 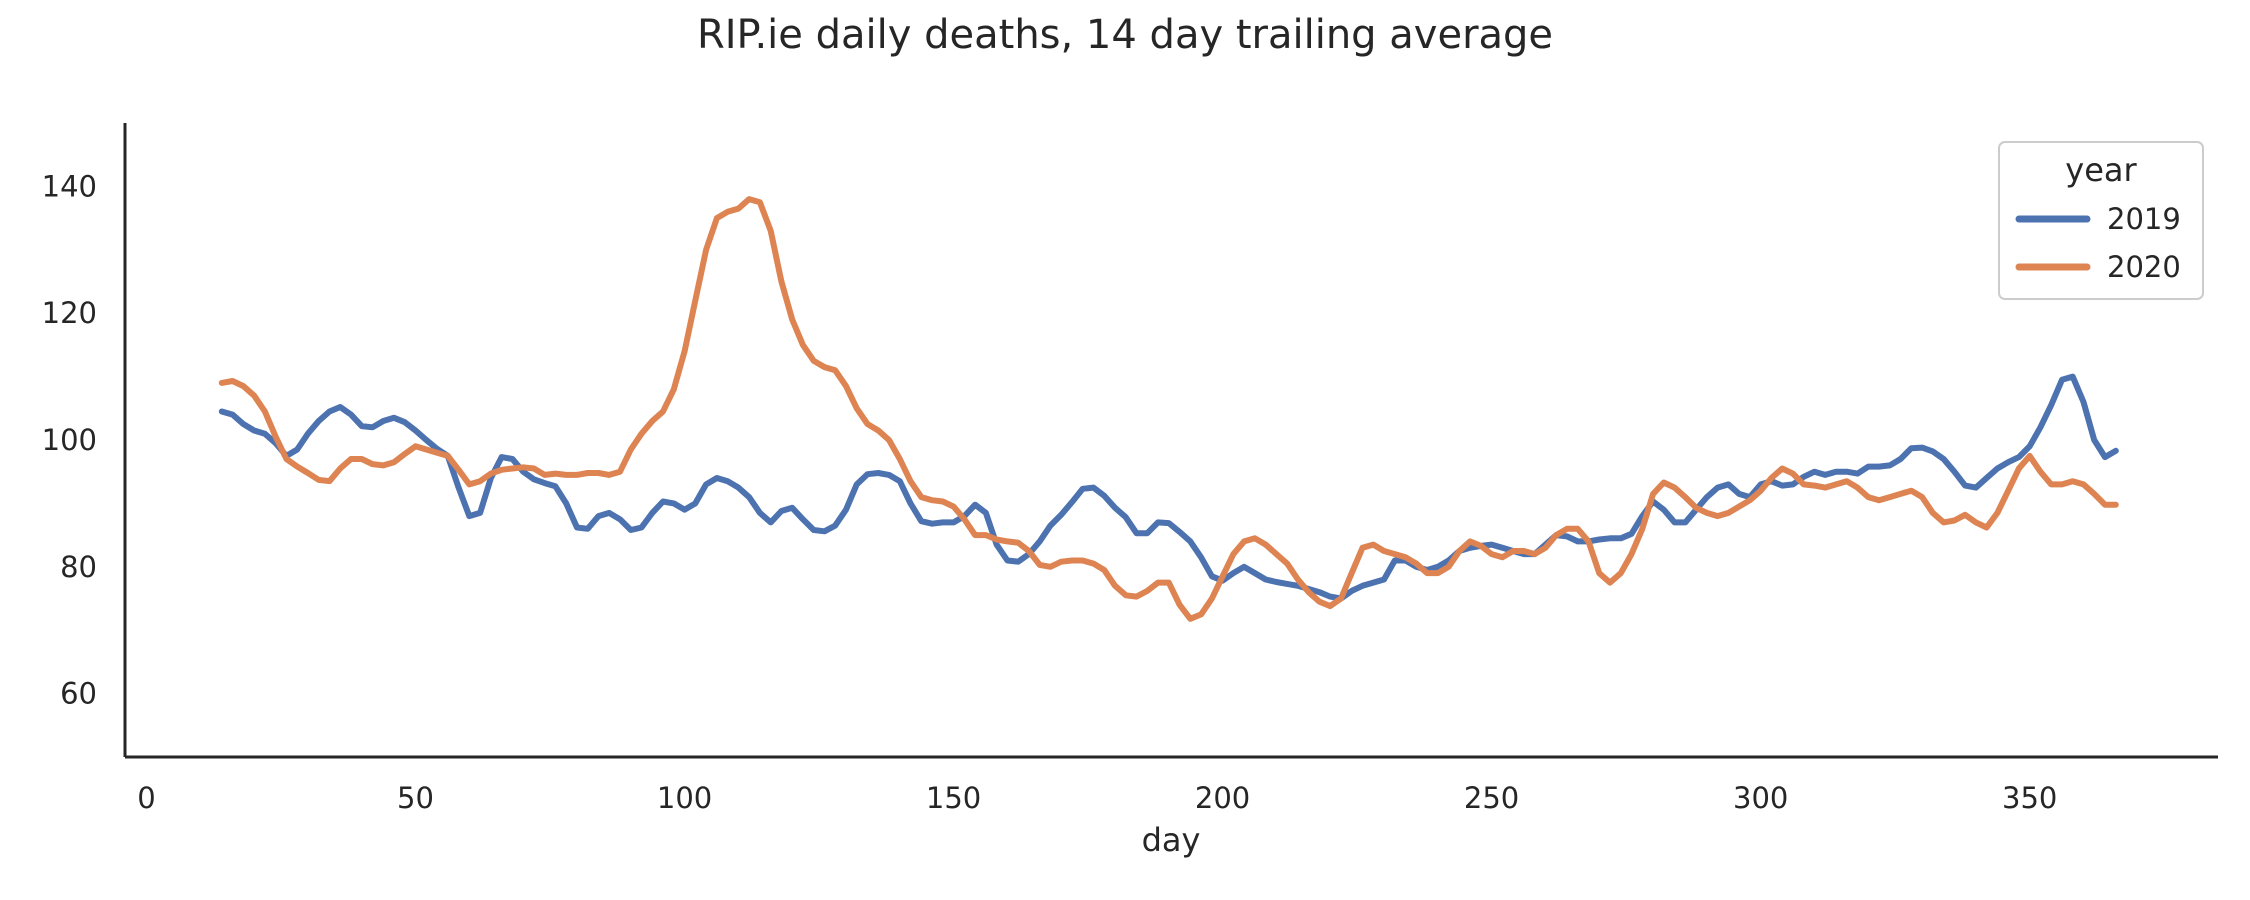 What do you see at coordinates (953, 798) in the screenshot?
I see `x-tick-label: 150` at bounding box center [953, 798].